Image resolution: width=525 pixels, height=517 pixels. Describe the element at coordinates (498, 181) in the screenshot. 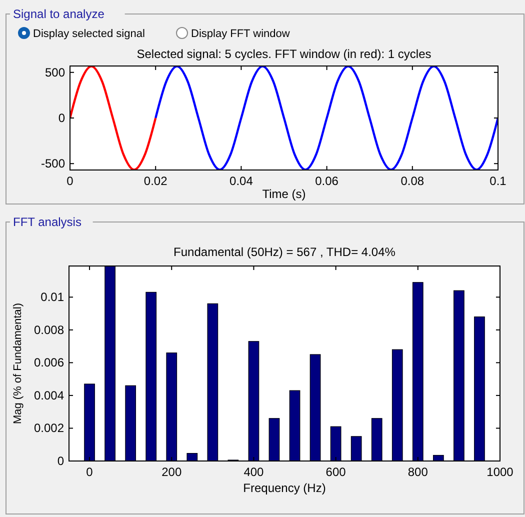

I see `x-tick-label: 0.1` at that location.